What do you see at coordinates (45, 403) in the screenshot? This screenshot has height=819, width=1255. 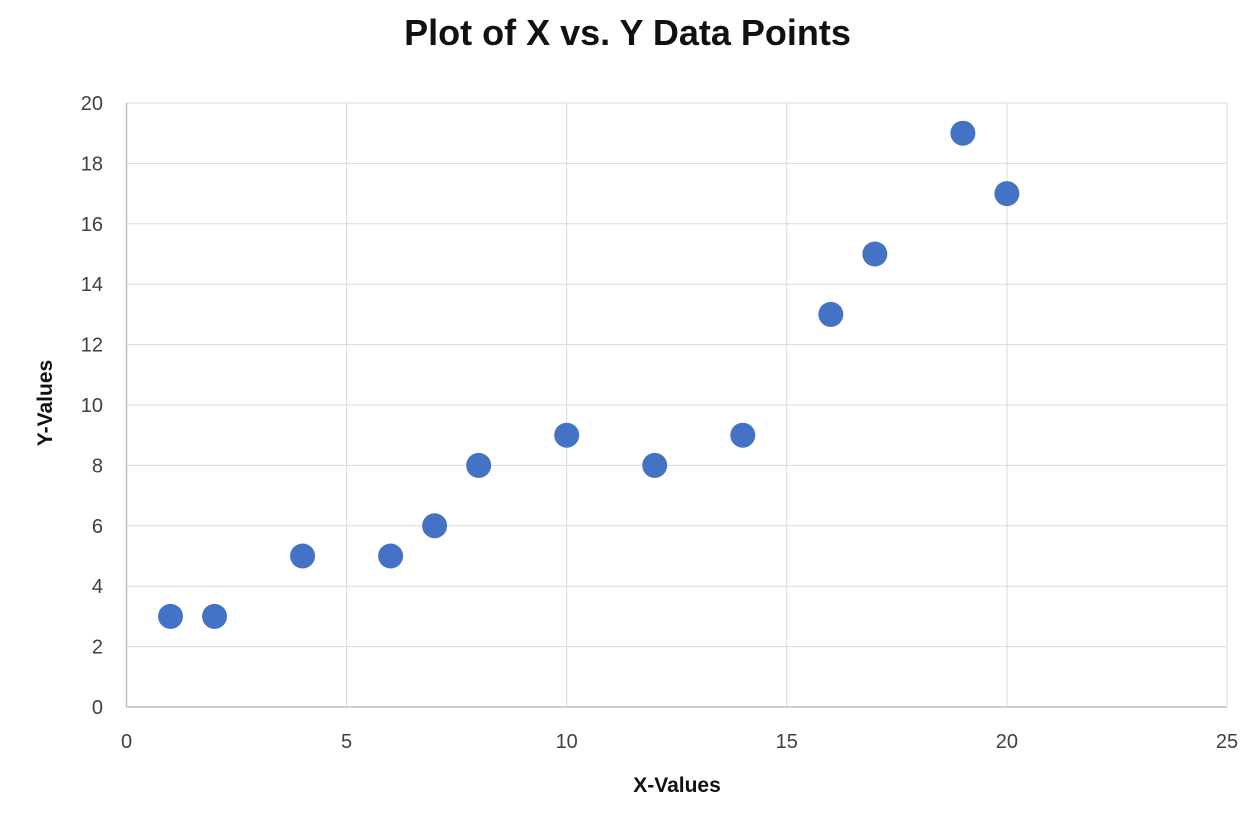 I see `y-axis-title: Y-Values` at bounding box center [45, 403].